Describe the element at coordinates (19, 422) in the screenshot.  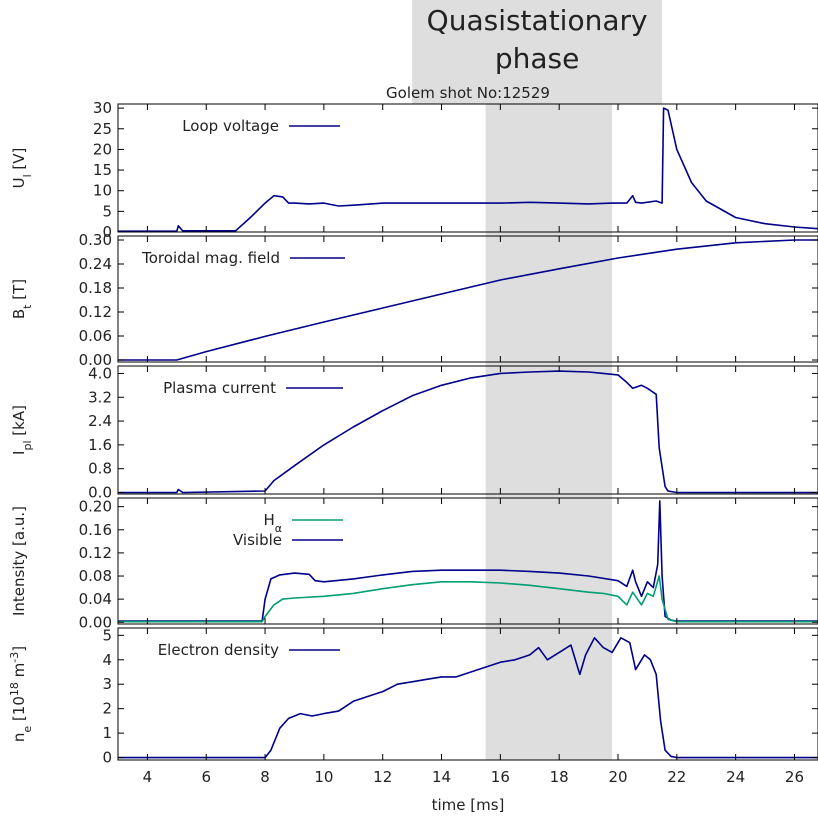
I see `y-axis-label-unit: [kA]` at that location.